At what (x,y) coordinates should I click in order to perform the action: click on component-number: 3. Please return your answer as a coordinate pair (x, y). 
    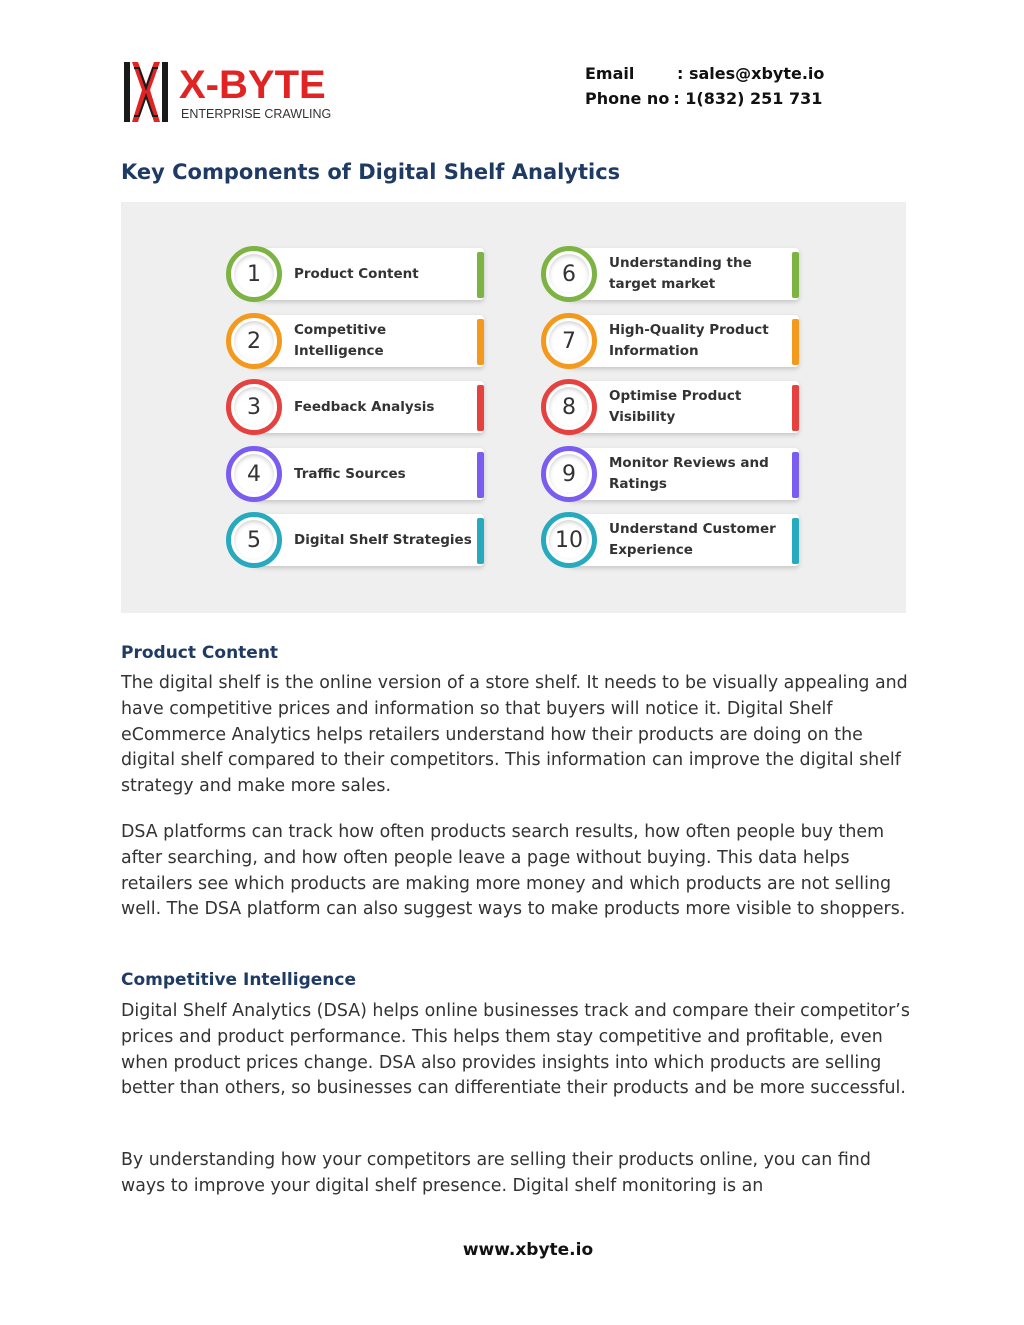
    Looking at the image, I should click on (254, 407).